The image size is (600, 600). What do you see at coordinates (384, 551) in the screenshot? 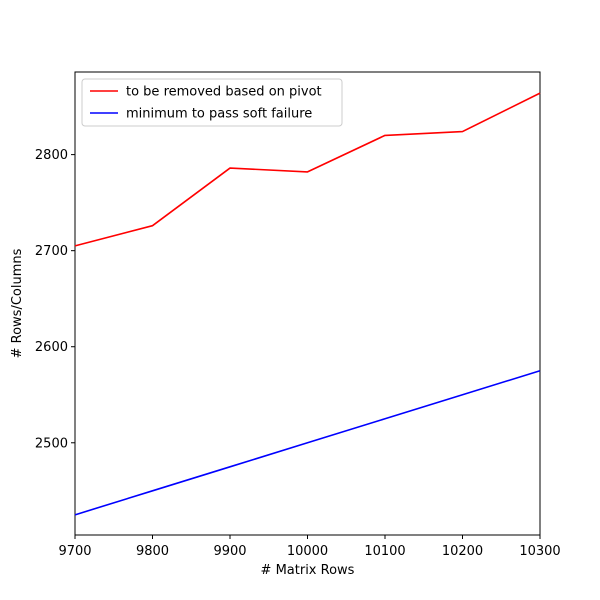
I see `x-tick-label: 10100` at bounding box center [384, 551].